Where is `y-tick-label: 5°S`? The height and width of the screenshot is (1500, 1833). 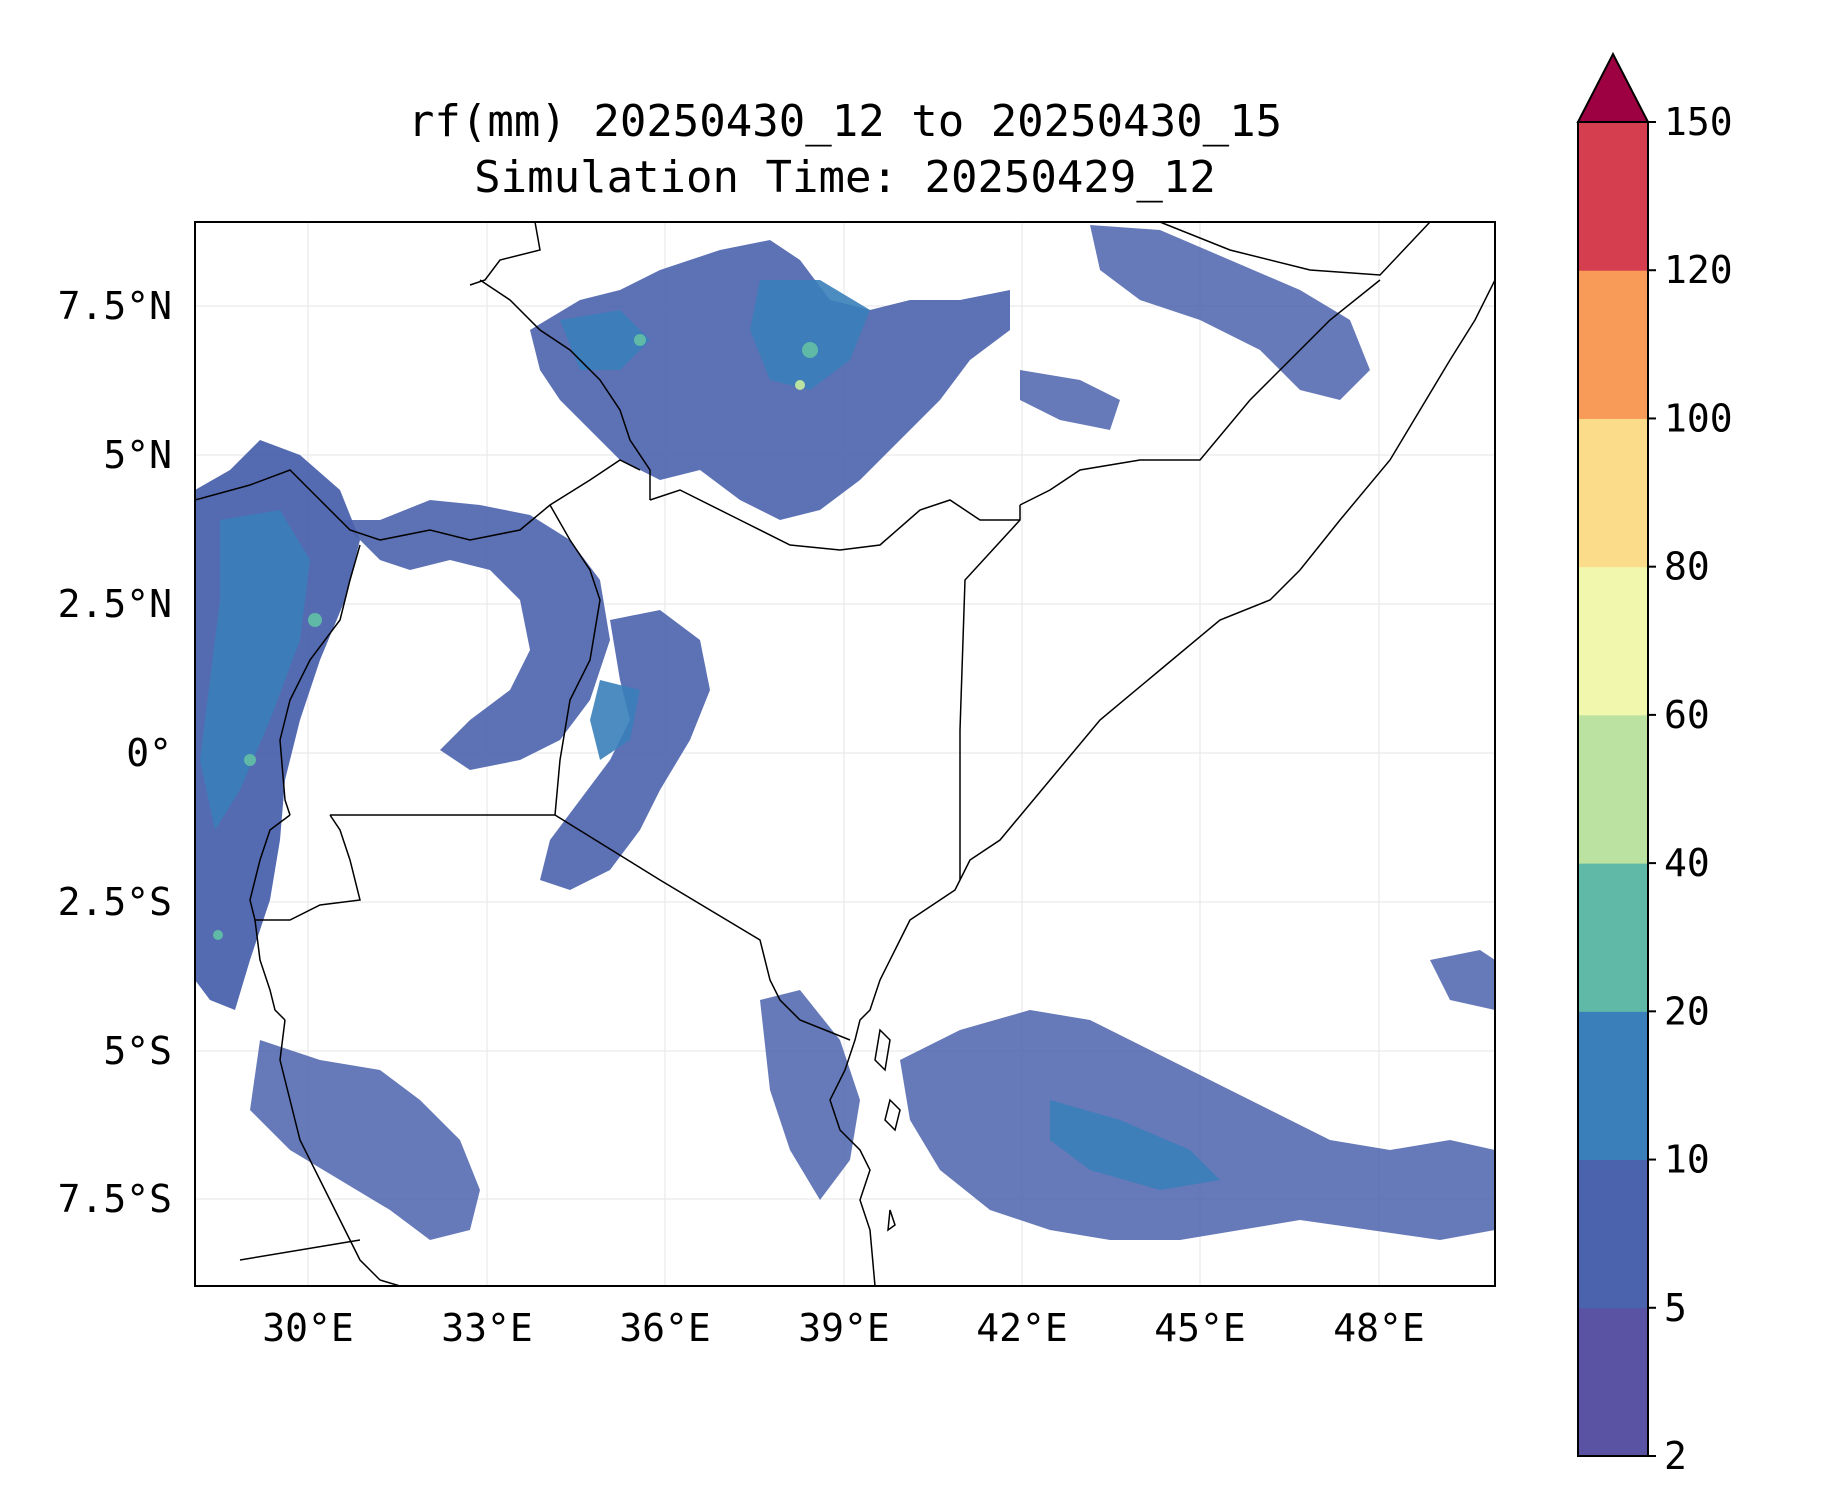
y-tick-label: 5°S is located at coordinates (137, 1051).